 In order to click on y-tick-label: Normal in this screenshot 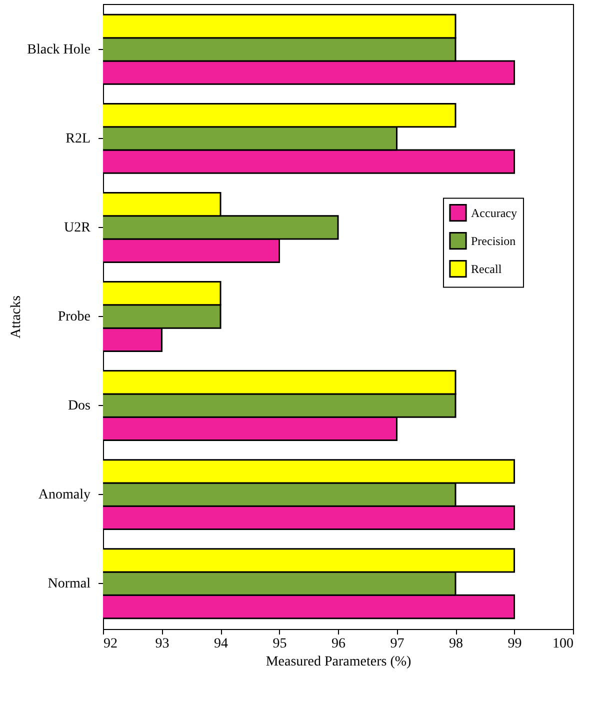, I will do `click(69, 584)`.